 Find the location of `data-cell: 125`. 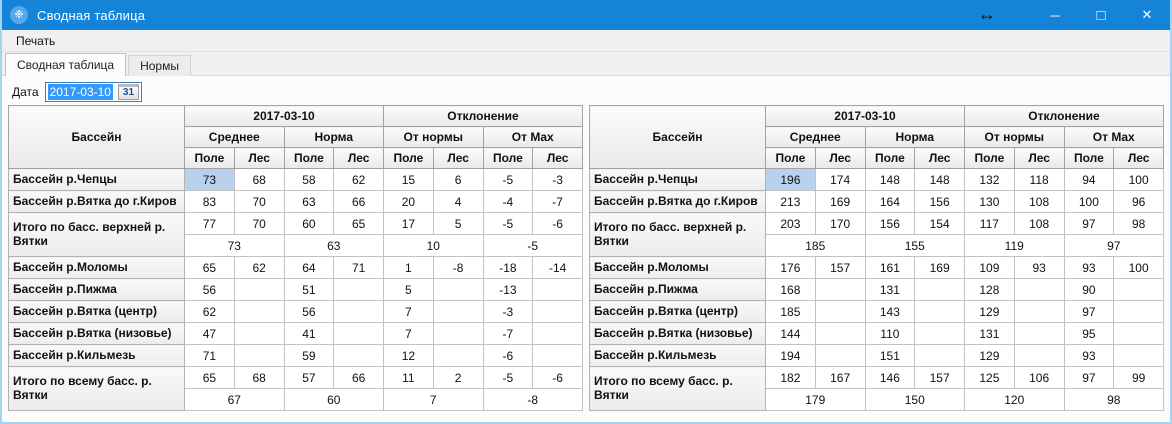

data-cell: 125 is located at coordinates (989, 377).